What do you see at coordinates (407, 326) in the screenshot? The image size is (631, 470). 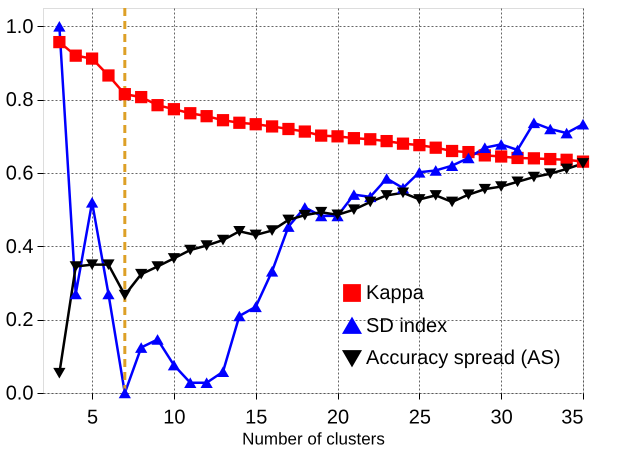 I see `legend-label: SD index` at bounding box center [407, 326].